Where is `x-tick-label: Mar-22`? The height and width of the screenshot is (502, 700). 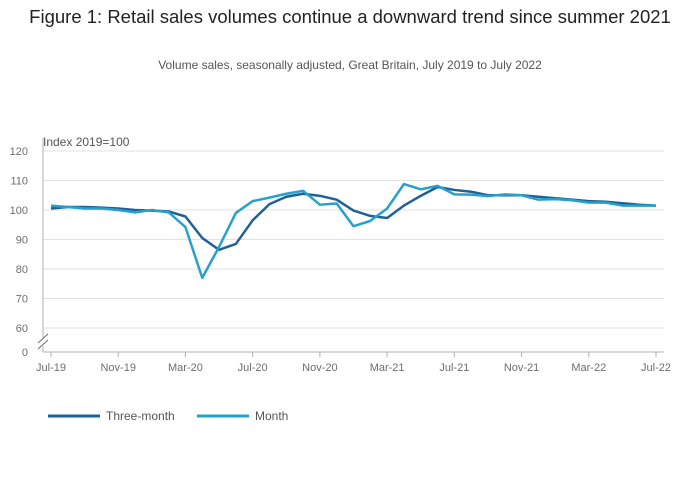 x-tick-label: Mar-22 is located at coordinates (588, 368).